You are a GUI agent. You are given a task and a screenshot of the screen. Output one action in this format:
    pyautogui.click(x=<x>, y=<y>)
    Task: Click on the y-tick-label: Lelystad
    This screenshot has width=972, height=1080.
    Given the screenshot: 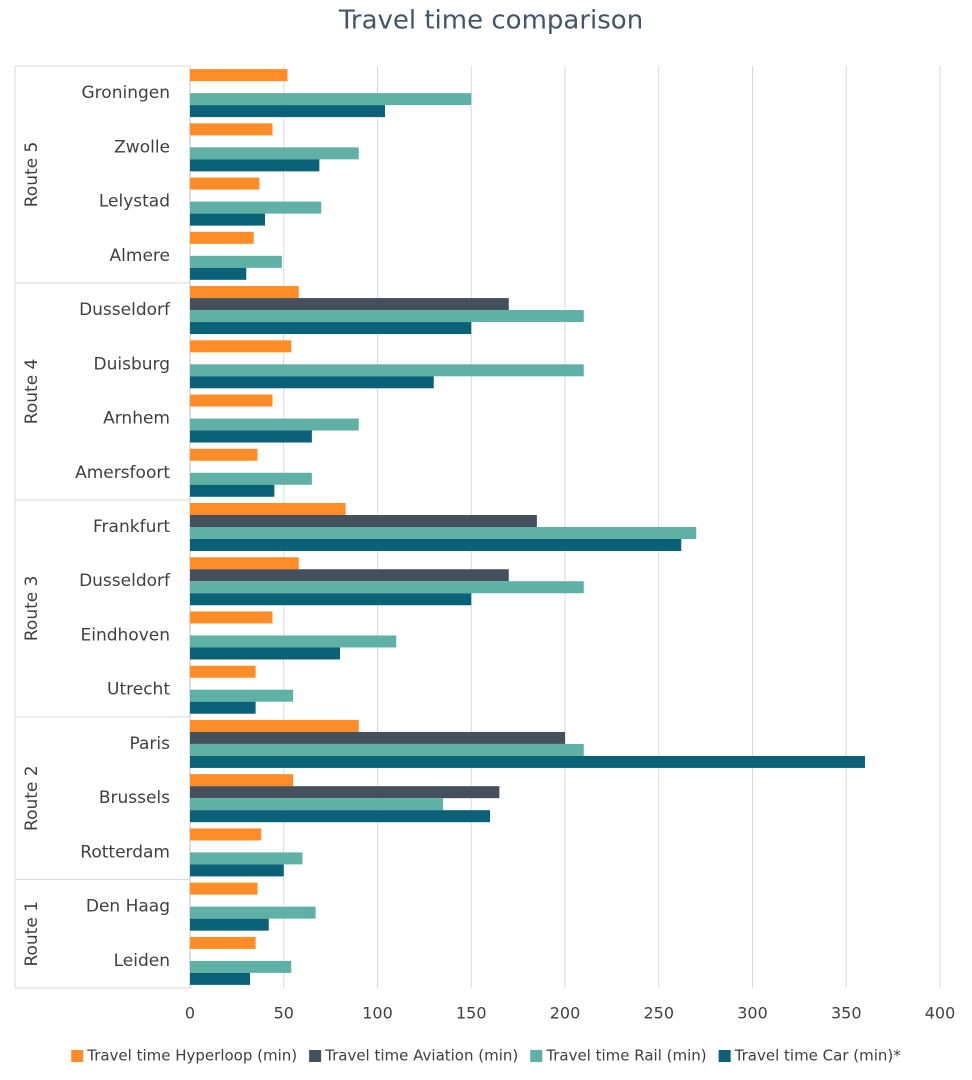 What is the action you would take?
    pyautogui.click(x=134, y=202)
    